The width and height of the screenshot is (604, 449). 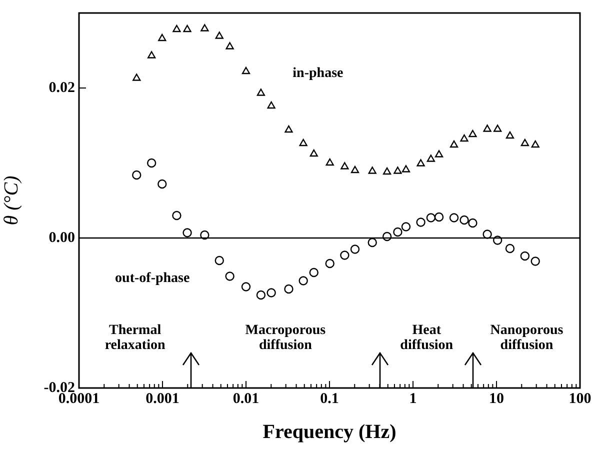 I want to click on x-tick-label: 1, so click(x=413, y=398).